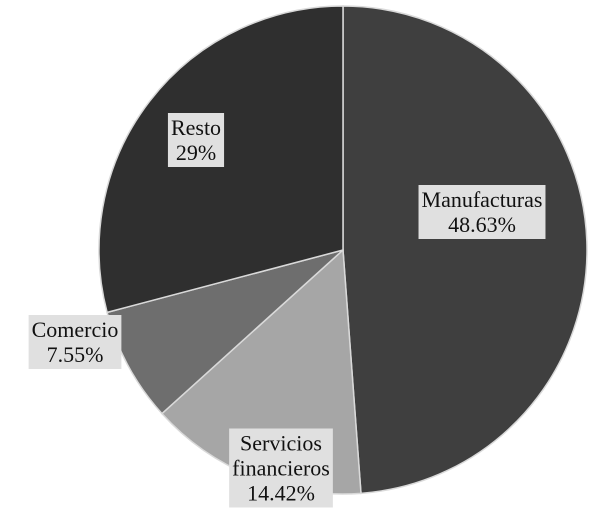  I want to click on slice-label-text: 7.55%, so click(75, 354).